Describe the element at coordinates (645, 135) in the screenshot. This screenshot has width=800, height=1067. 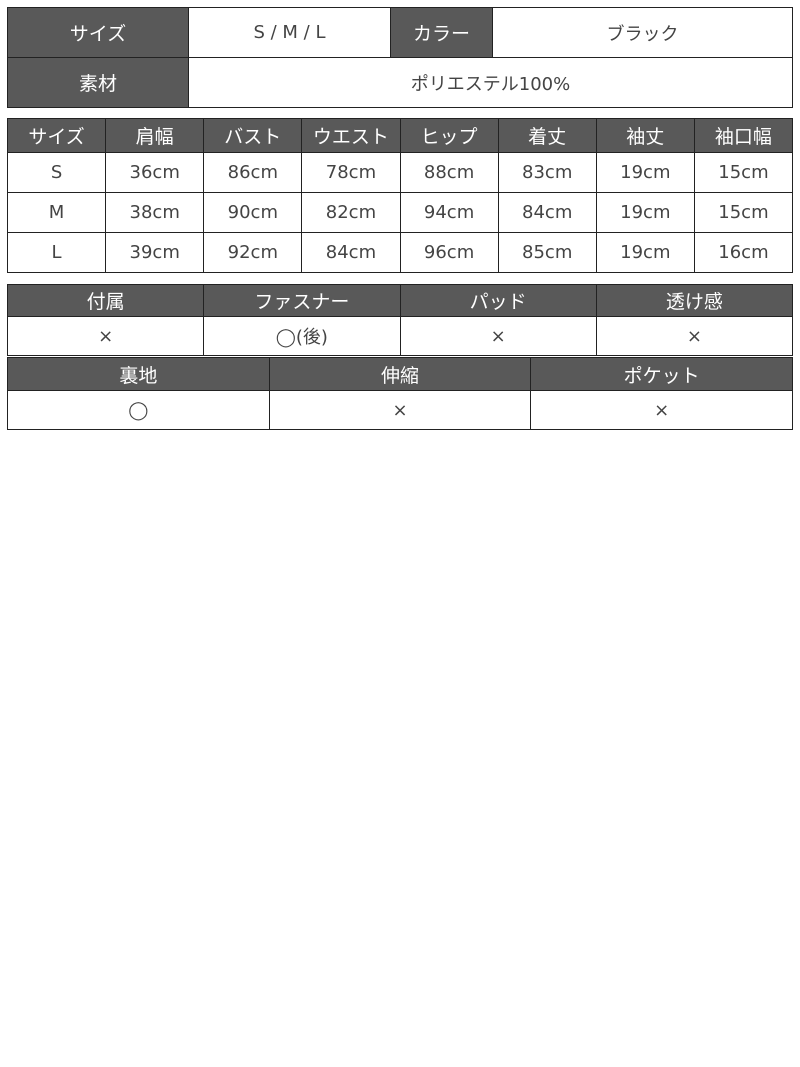
I see `header-cell: 袖丈` at that location.